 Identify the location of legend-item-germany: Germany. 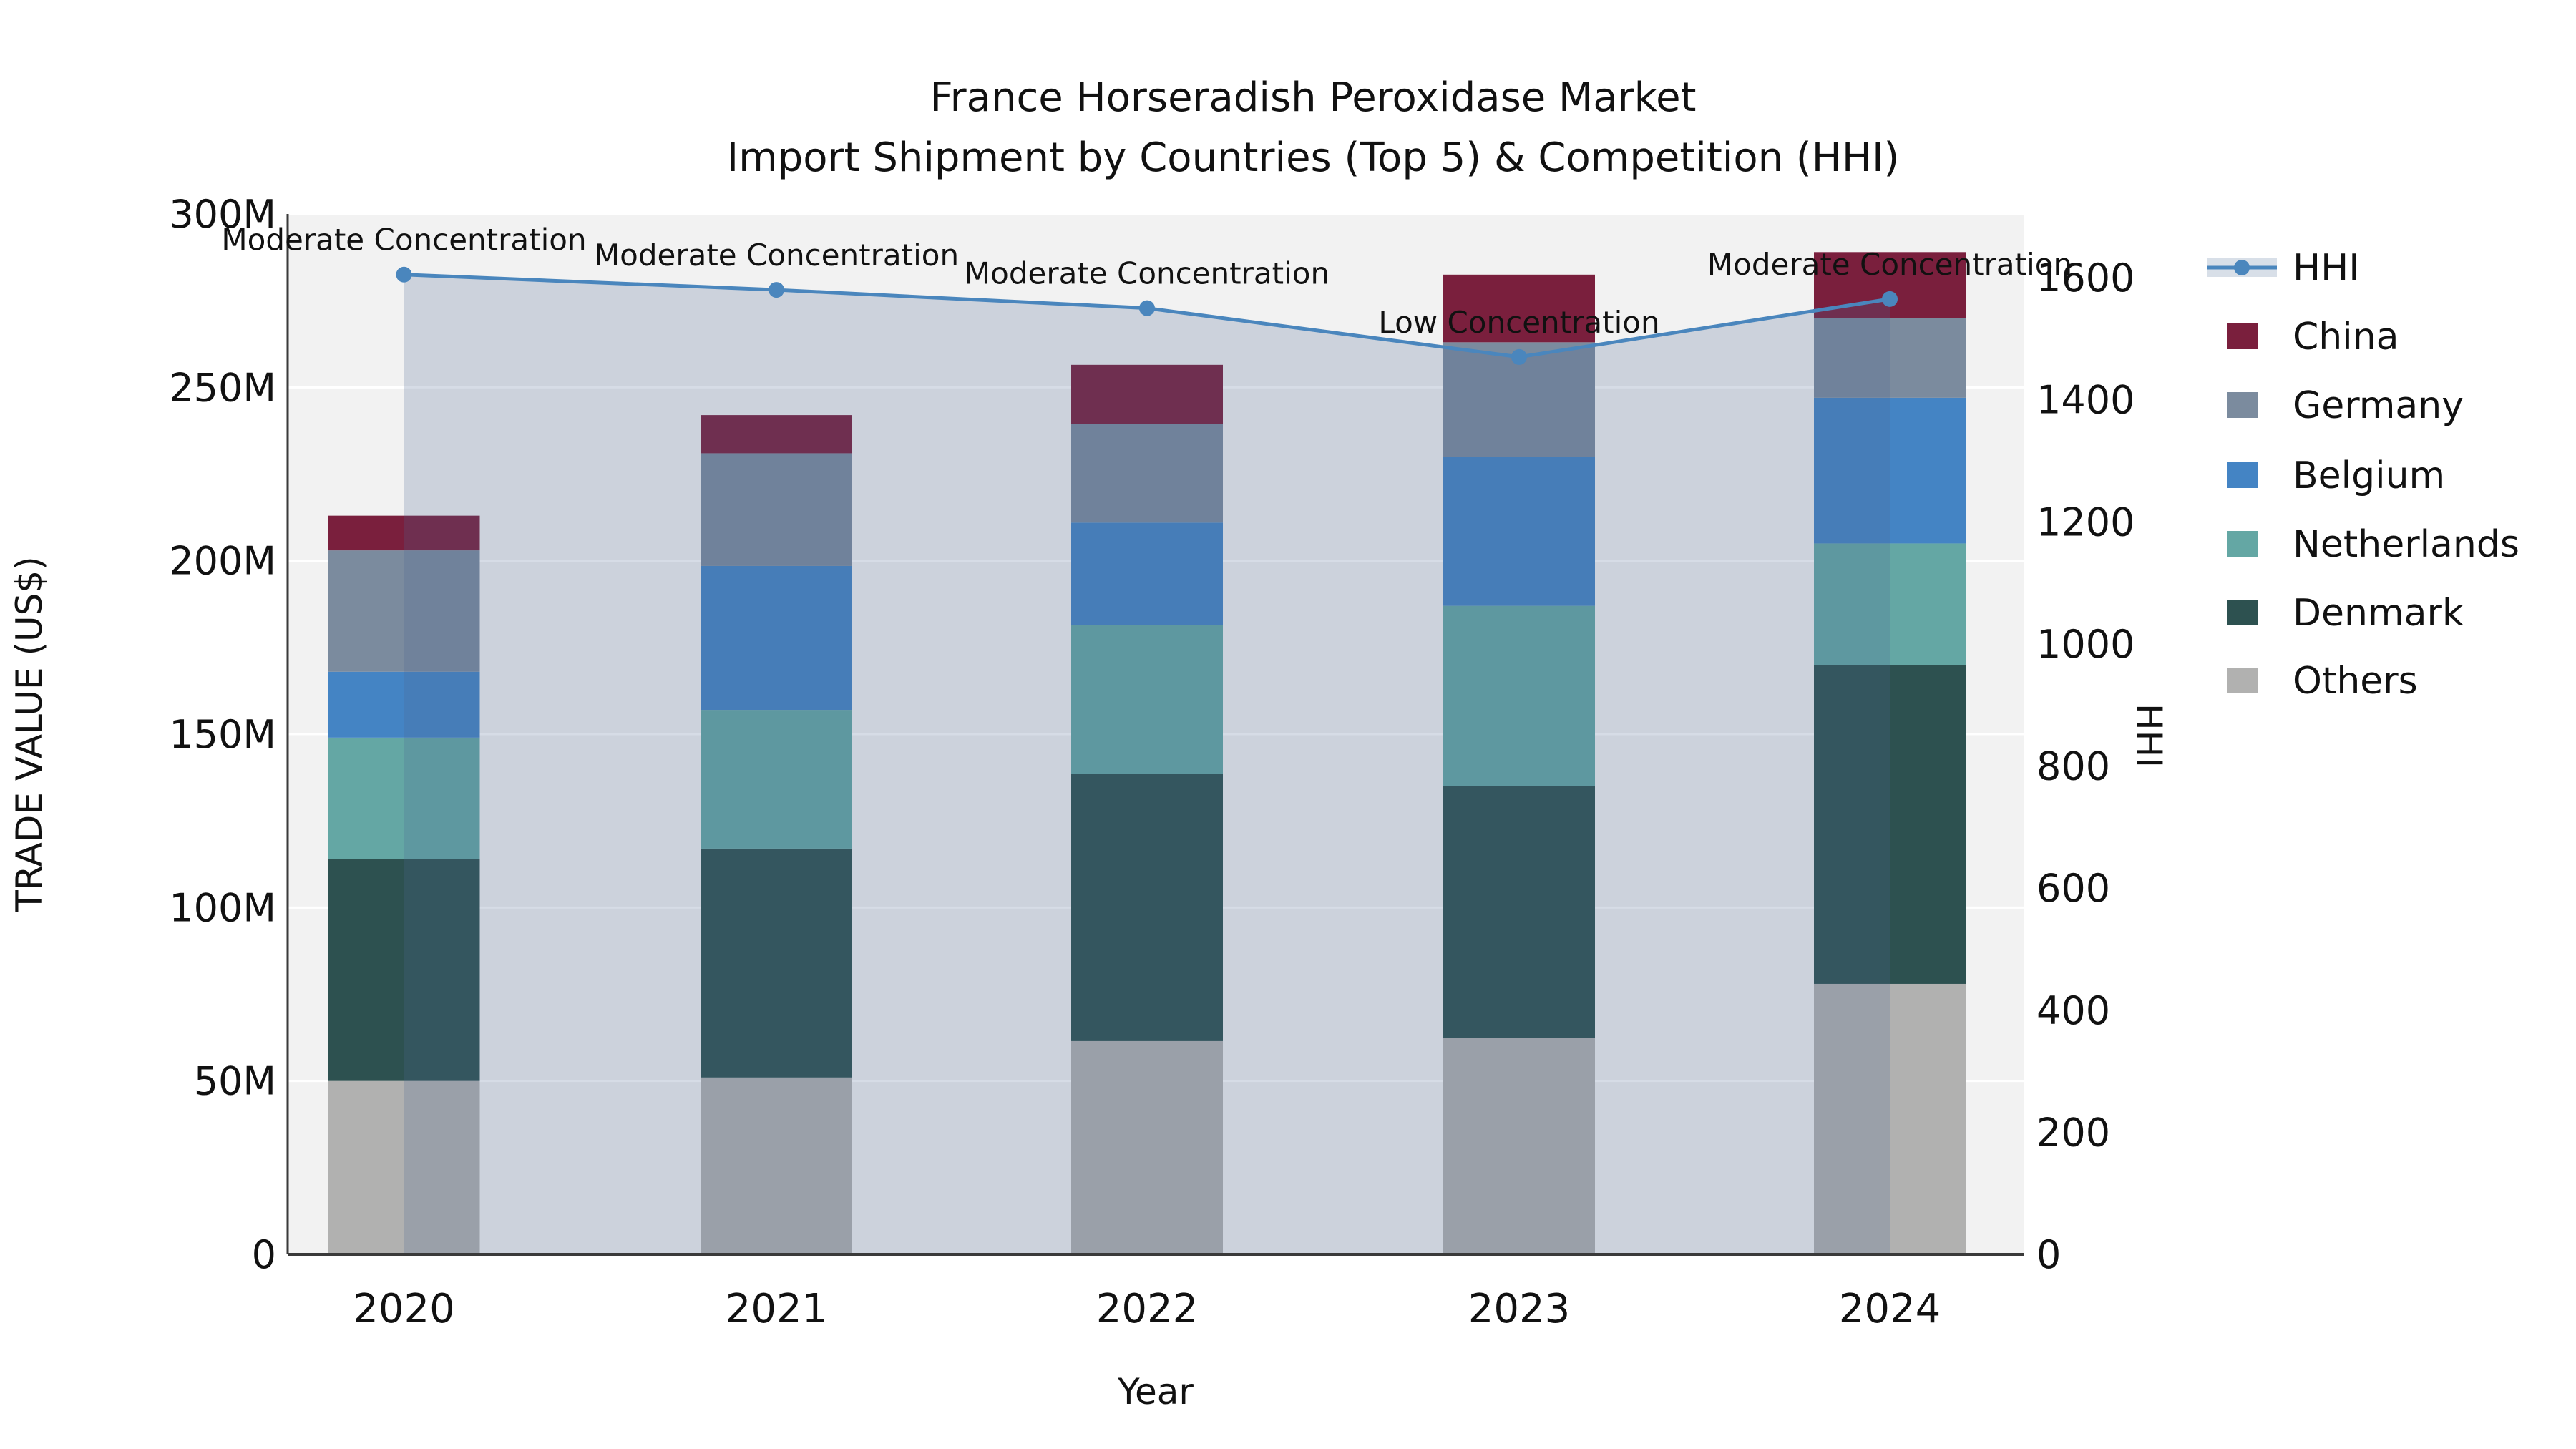
(2345, 405).